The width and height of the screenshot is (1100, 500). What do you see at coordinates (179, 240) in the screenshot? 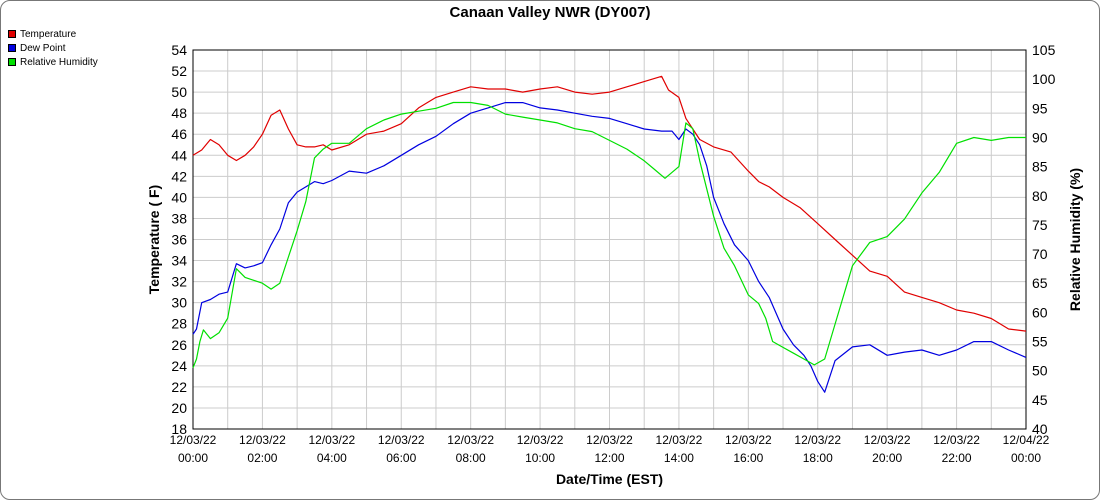
I see `y-tick-label: 36` at bounding box center [179, 240].